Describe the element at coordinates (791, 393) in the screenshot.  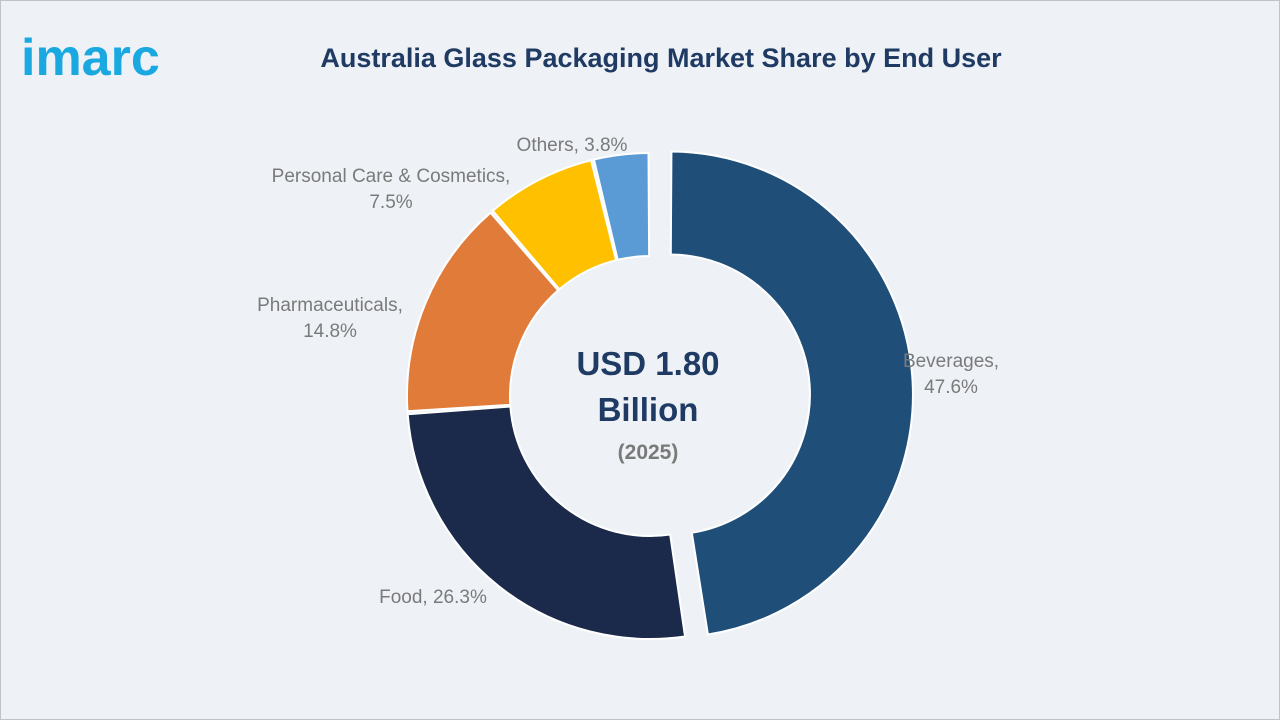
I see `slice-beverages` at that location.